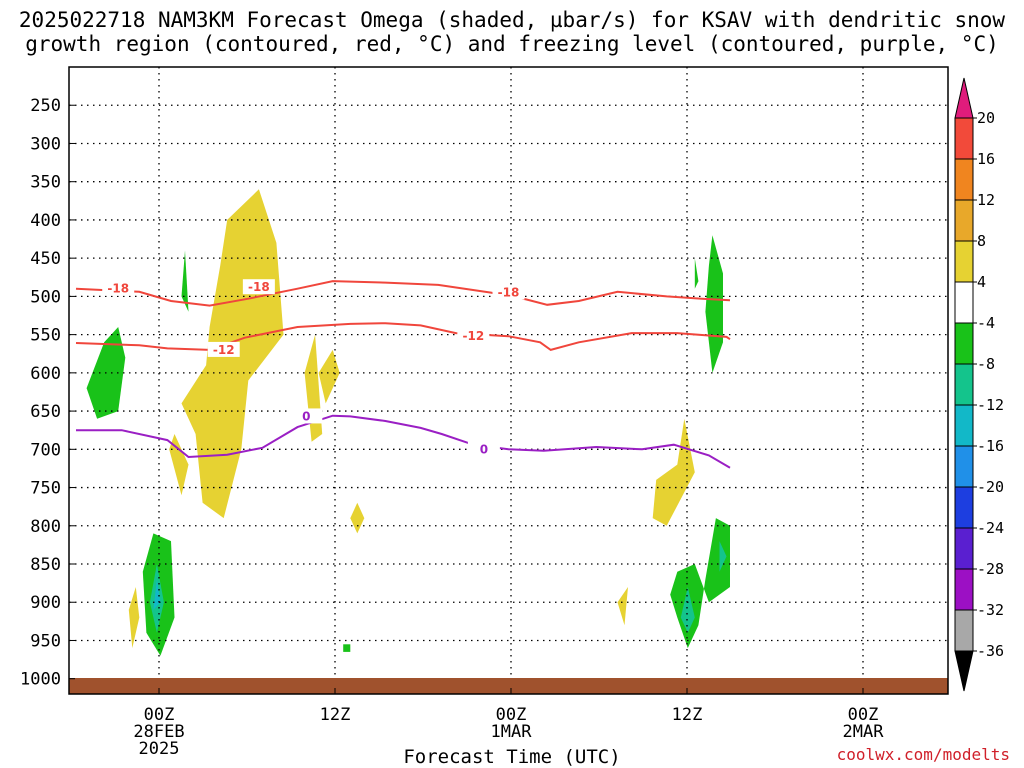 Image resolution: width=1024 pixels, height=768 pixels. What do you see at coordinates (979, 384) in the screenshot?
I see `colorbar: 20 16 12 8 4 -4 -8 -12 -16 -20 -24 -28 -32 -36` at bounding box center [979, 384].